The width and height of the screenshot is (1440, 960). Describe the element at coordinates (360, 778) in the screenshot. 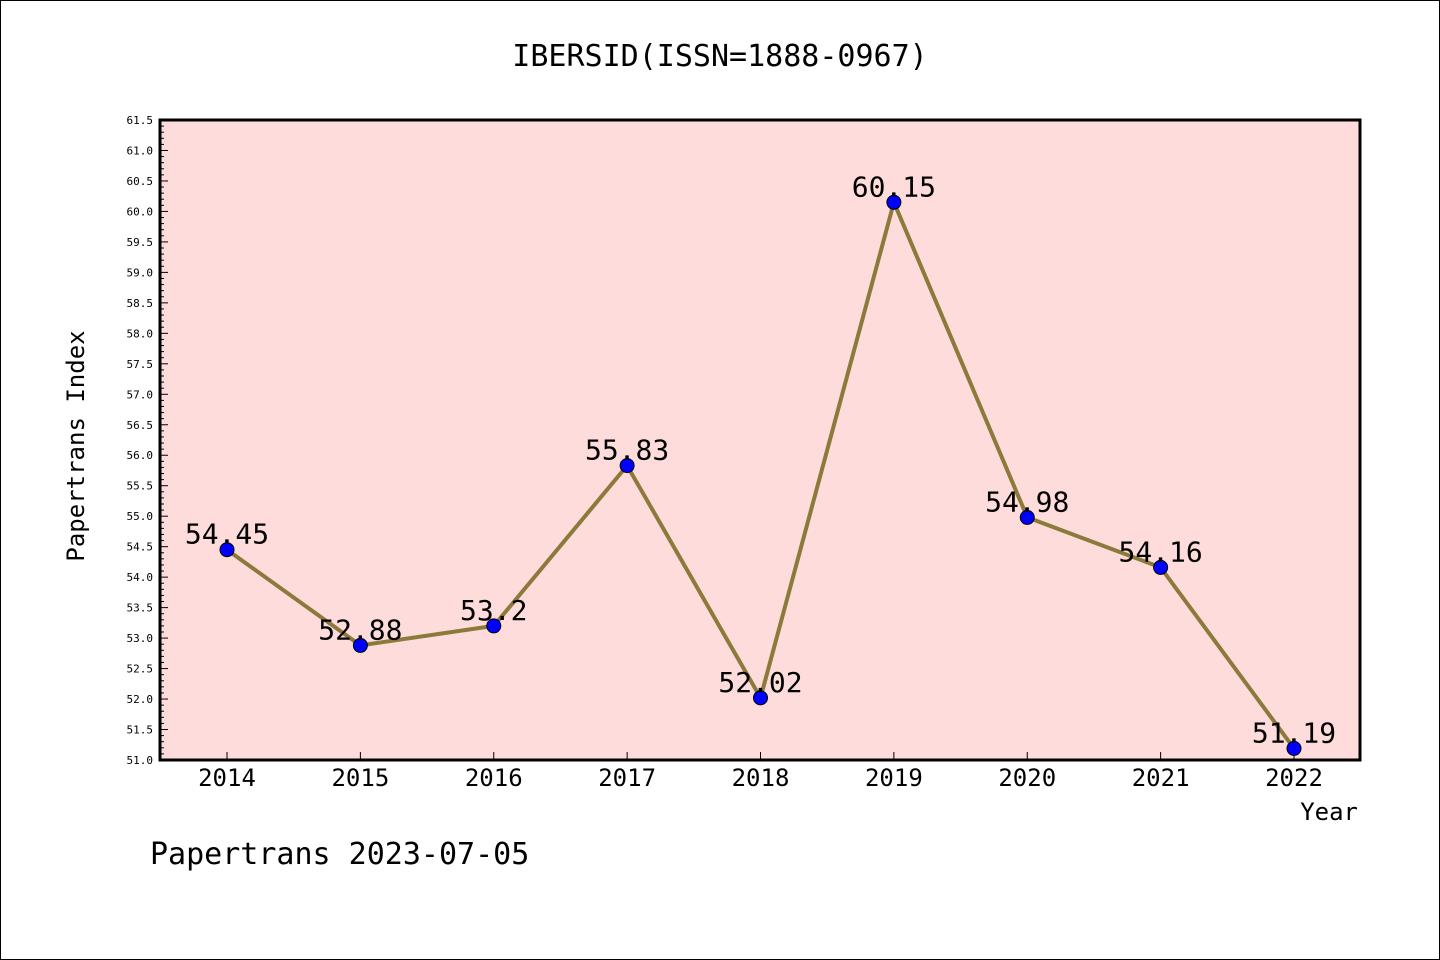

I see `x-tick-label: 2015` at that location.